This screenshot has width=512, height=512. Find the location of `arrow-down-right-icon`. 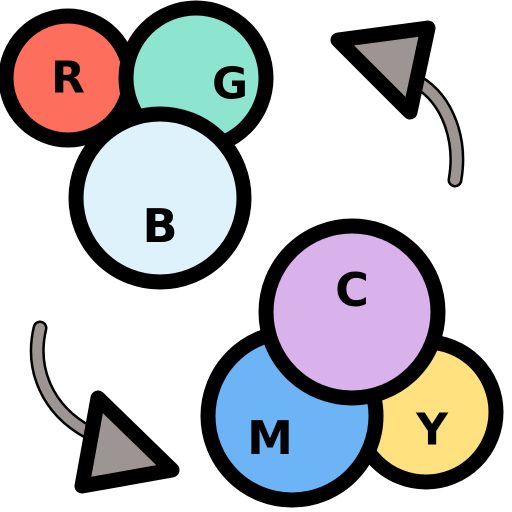

arrow-down-right-icon is located at coordinates (104, 407).